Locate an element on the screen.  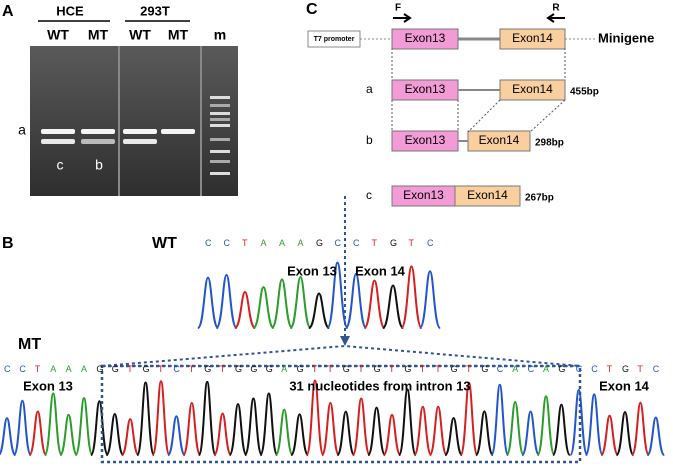
band-label: a is located at coordinates (22, 130).